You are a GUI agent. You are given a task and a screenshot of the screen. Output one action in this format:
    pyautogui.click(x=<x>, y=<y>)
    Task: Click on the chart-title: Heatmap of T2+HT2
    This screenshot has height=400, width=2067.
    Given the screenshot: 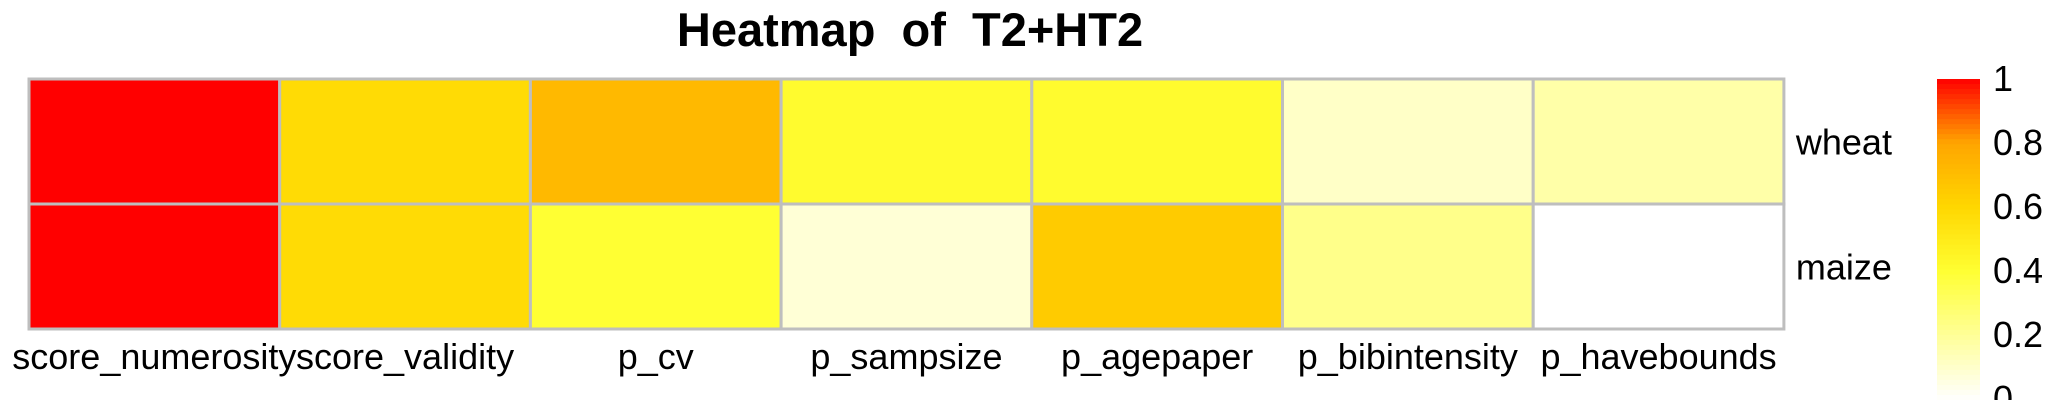 What is the action you would take?
    pyautogui.click(x=910, y=29)
    